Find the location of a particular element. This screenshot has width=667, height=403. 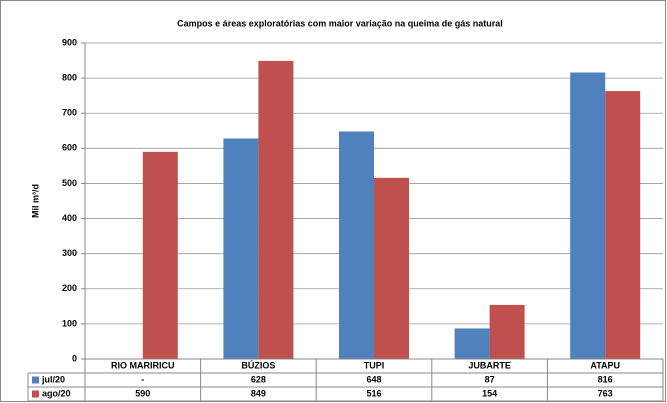

legend-label: jul/20 is located at coordinates (53, 379).